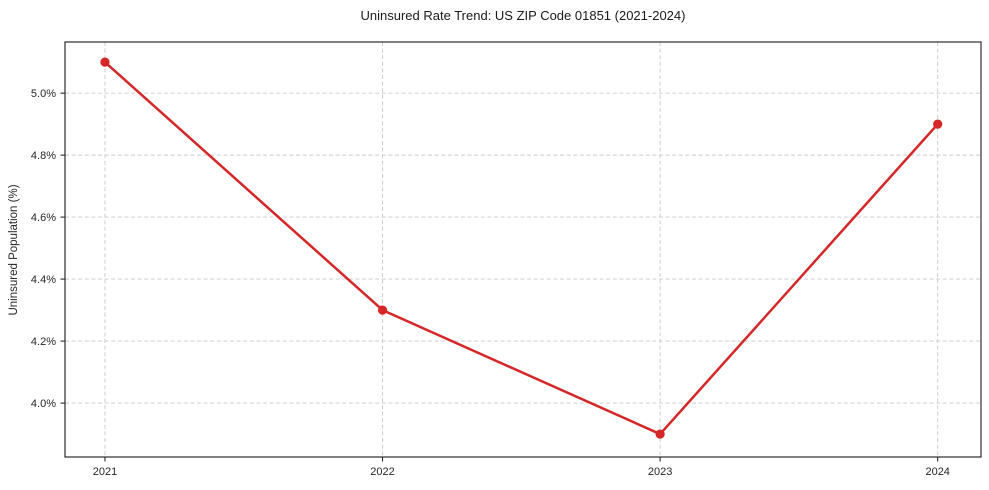 This screenshot has width=989, height=490. What do you see at coordinates (43, 280) in the screenshot?
I see `y-tick-label: 4.4%` at bounding box center [43, 280].